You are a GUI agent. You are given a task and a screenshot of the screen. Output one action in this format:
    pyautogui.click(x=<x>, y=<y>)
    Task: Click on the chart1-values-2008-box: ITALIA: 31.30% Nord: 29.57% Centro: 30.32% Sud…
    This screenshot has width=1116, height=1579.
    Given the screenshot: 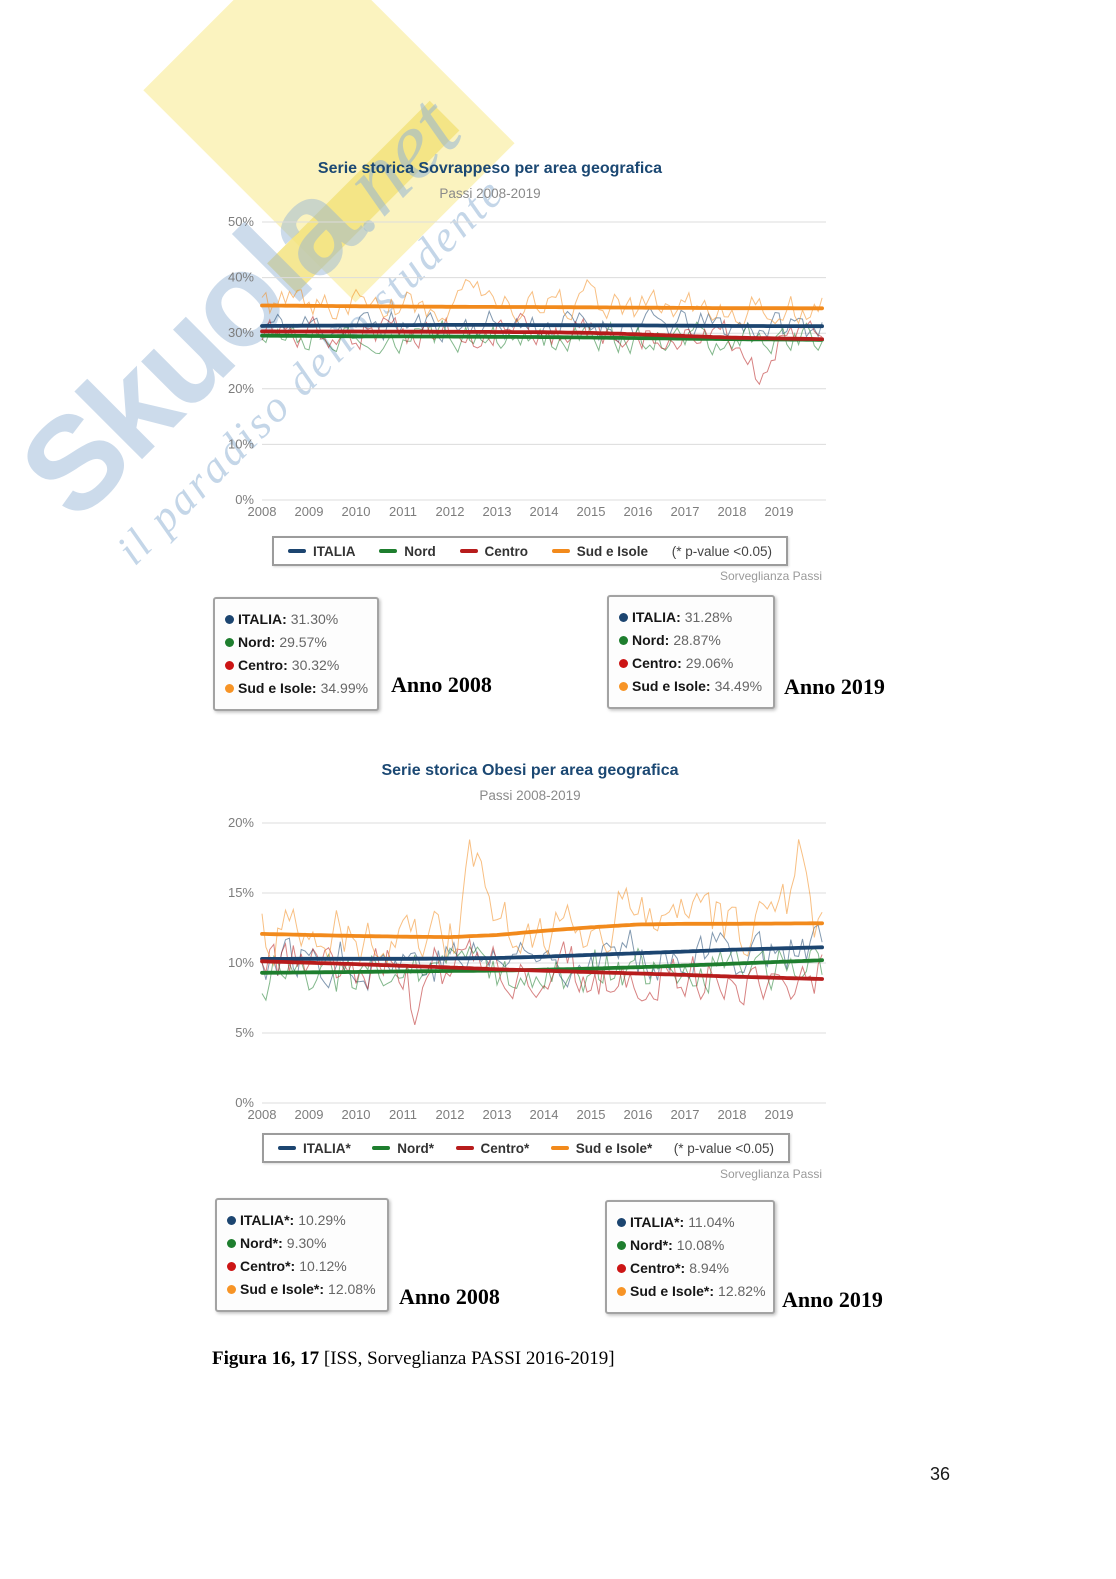 What is the action you would take?
    pyautogui.click(x=296, y=654)
    